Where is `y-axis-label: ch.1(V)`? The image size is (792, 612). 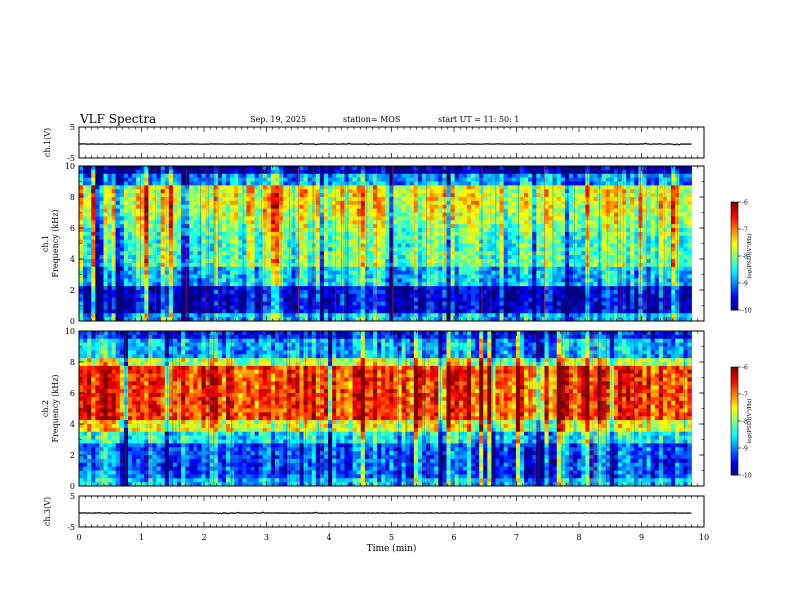
y-axis-label: ch.1(V) is located at coordinates (47, 142).